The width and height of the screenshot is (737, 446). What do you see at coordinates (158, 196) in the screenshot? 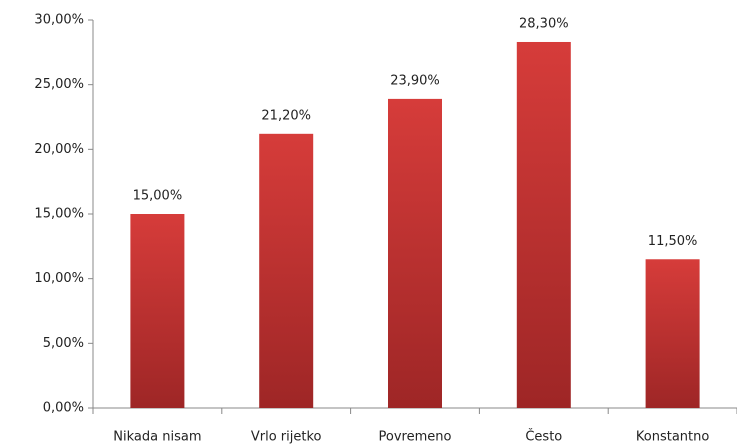
I see `data-label: 15,00%` at bounding box center [158, 196].